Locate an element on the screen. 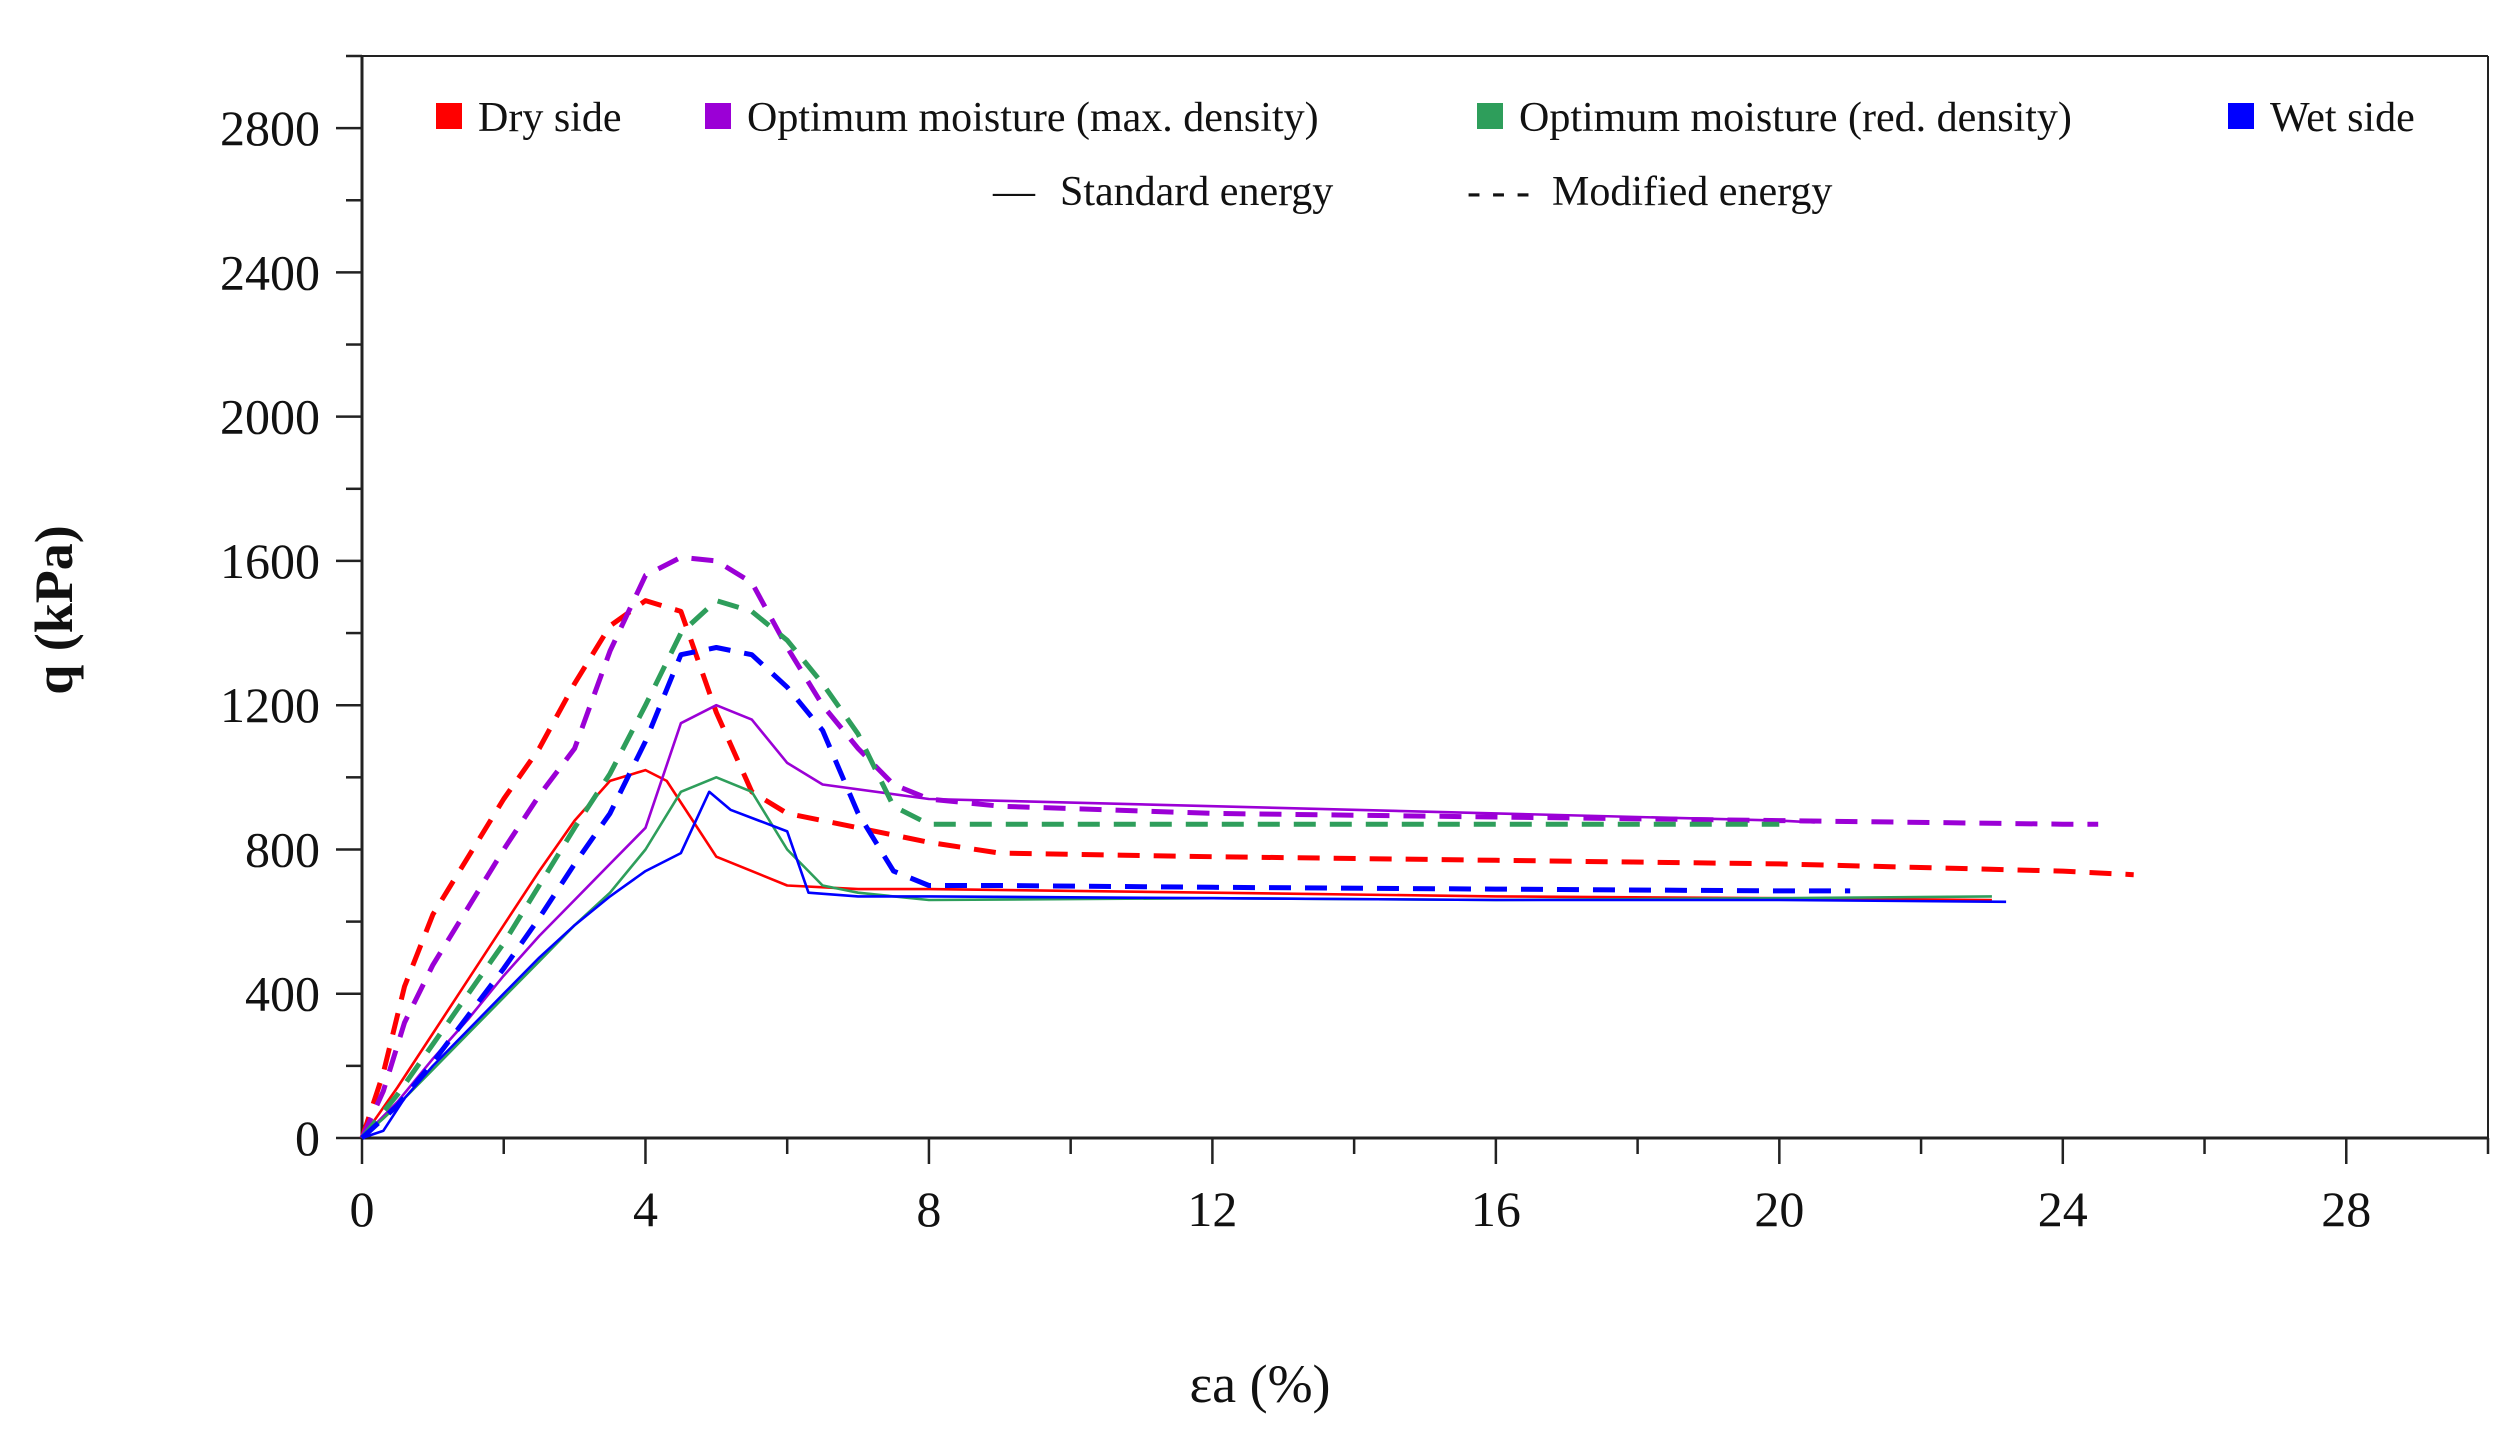 The image size is (2510, 1443). legend-label: Modified energy is located at coordinates (1692, 192).